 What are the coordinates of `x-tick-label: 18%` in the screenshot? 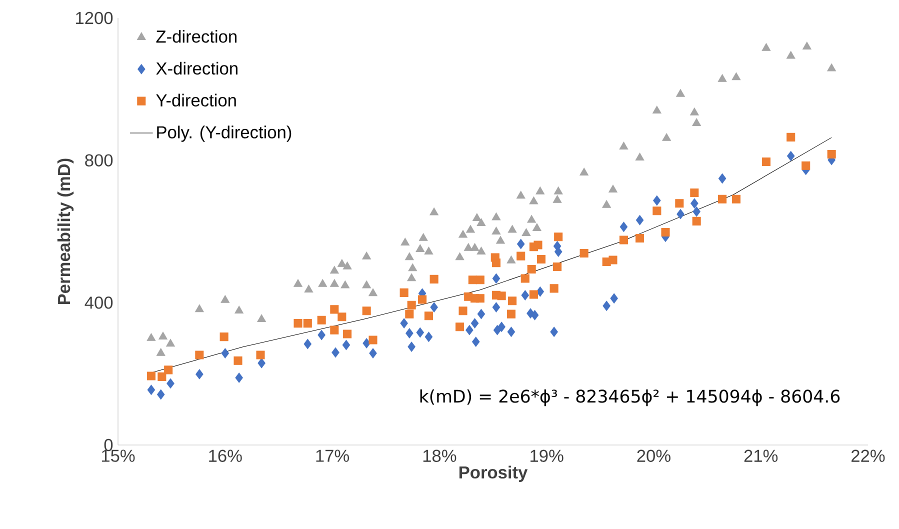 It's located at (439, 456).